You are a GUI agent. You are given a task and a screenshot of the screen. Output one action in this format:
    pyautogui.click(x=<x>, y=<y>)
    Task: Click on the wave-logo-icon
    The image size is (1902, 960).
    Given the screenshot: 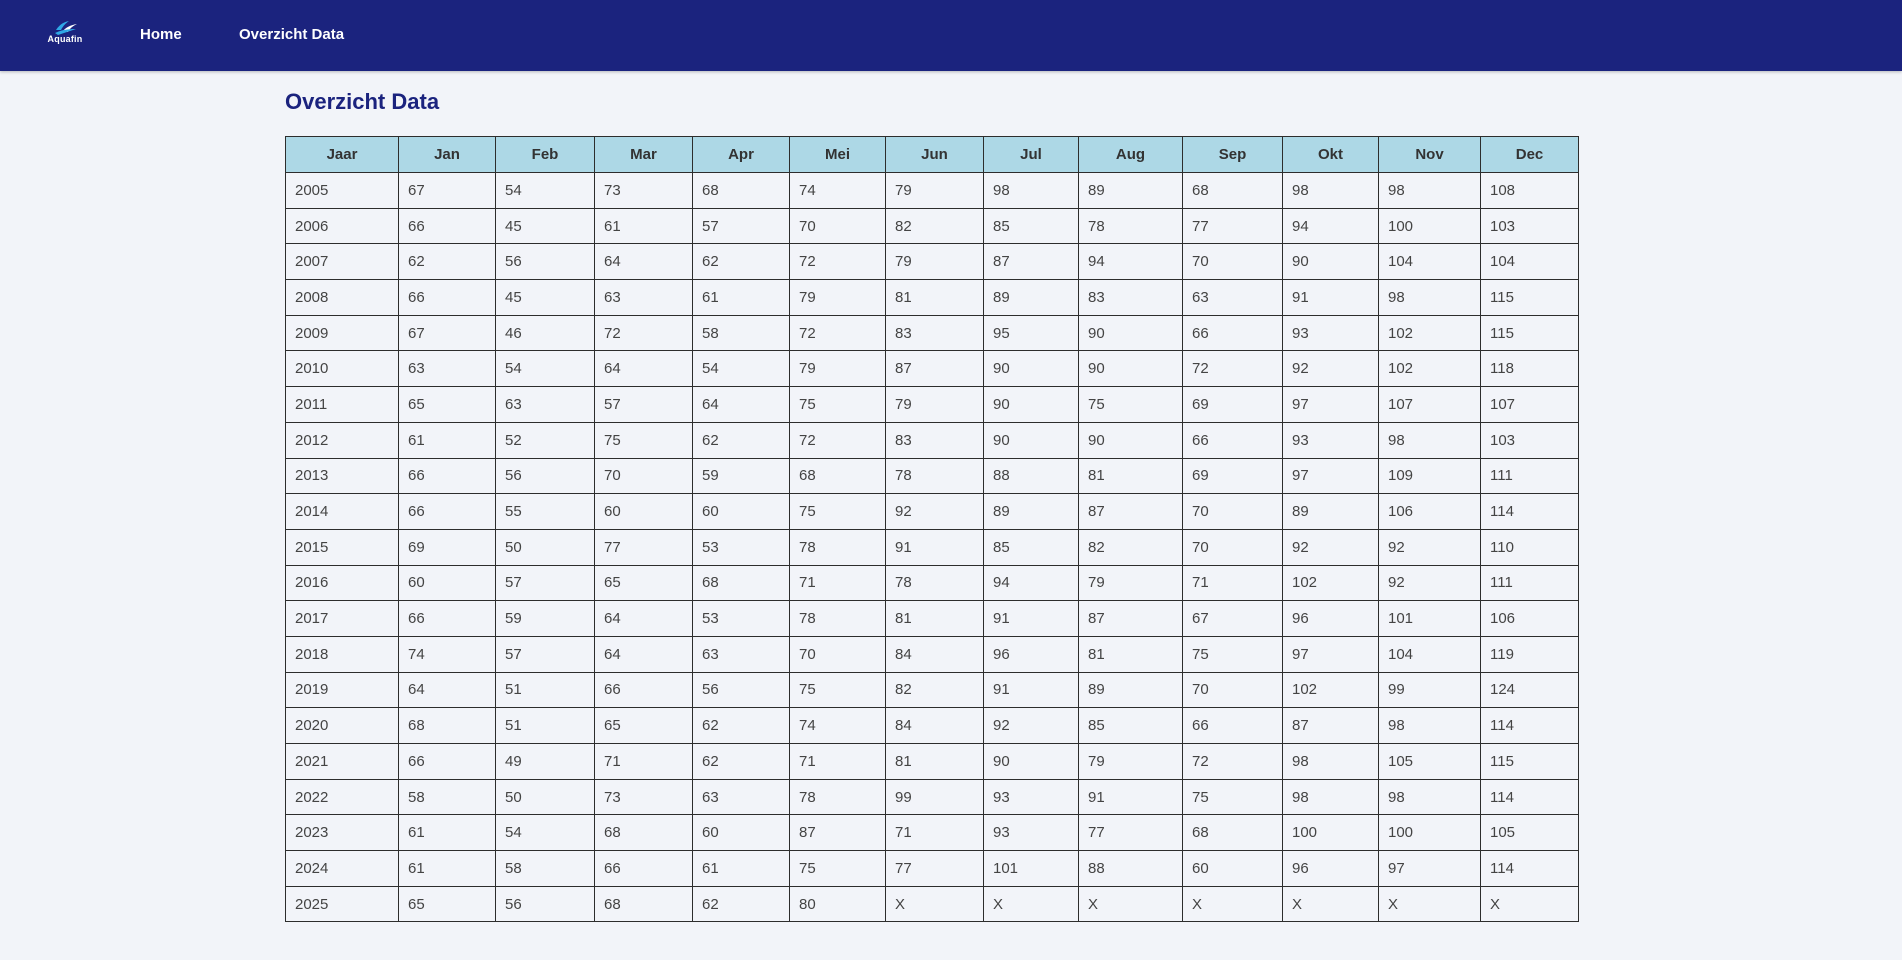 What is the action you would take?
    pyautogui.click(x=66, y=28)
    